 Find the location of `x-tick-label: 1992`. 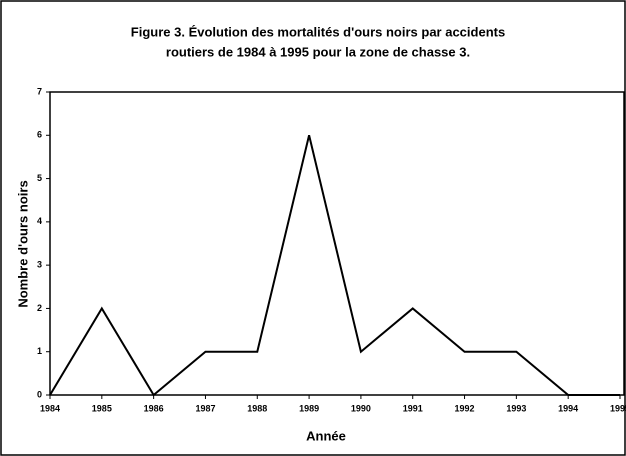

x-tick-label: 1992 is located at coordinates (465, 408).